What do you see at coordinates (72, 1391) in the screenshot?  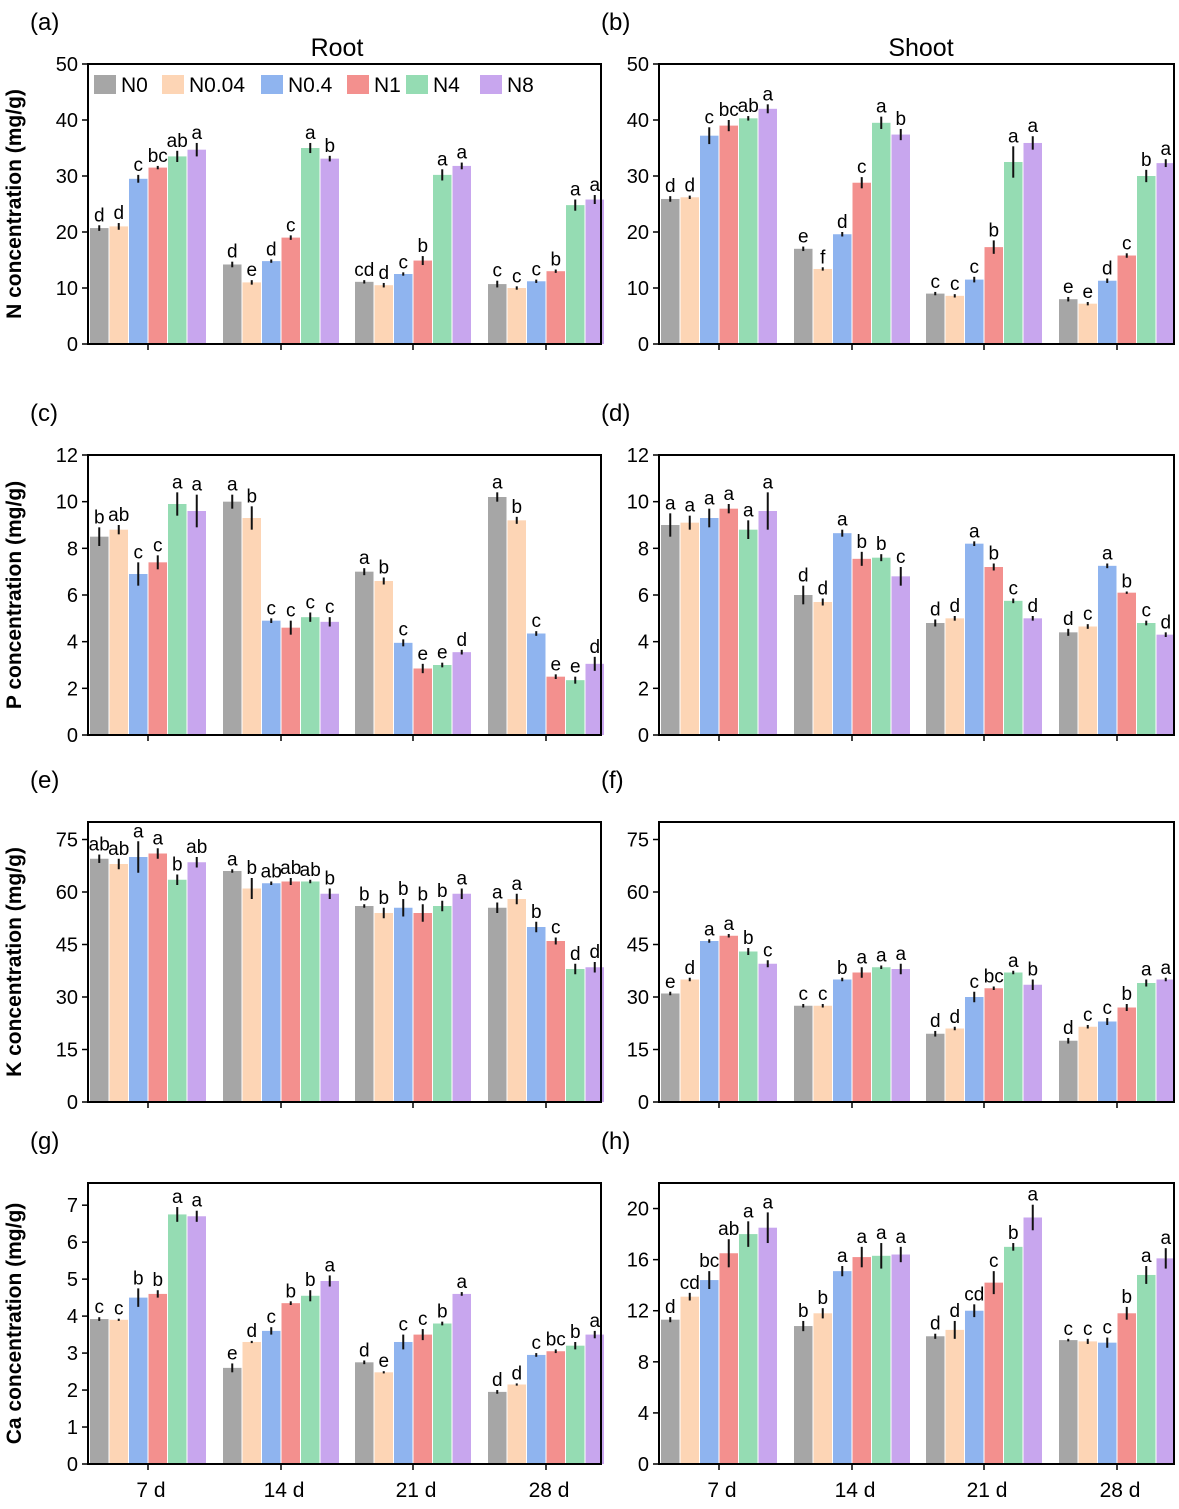 I see `y-tick-label: 2` at bounding box center [72, 1391].